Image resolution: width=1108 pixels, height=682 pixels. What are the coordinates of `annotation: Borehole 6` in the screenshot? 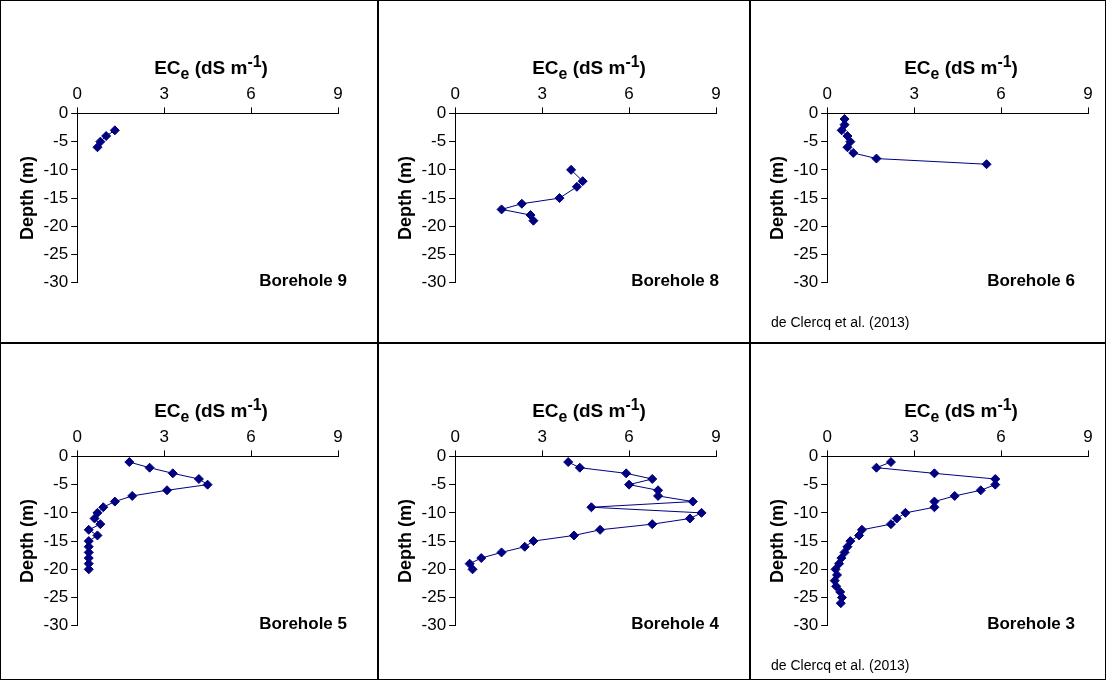 It's located at (1031, 281).